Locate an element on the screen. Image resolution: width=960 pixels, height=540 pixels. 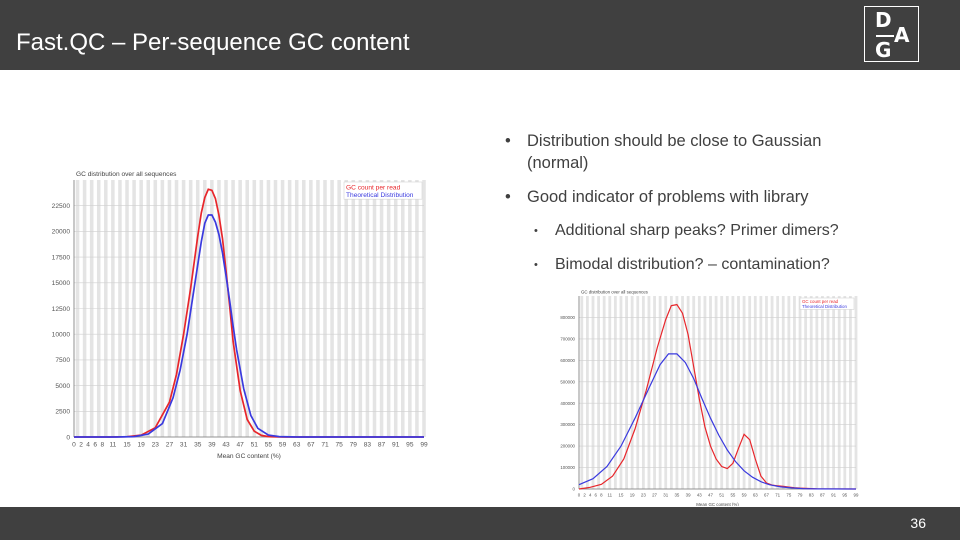
x-tick-label: 0 is located at coordinates (74, 445).